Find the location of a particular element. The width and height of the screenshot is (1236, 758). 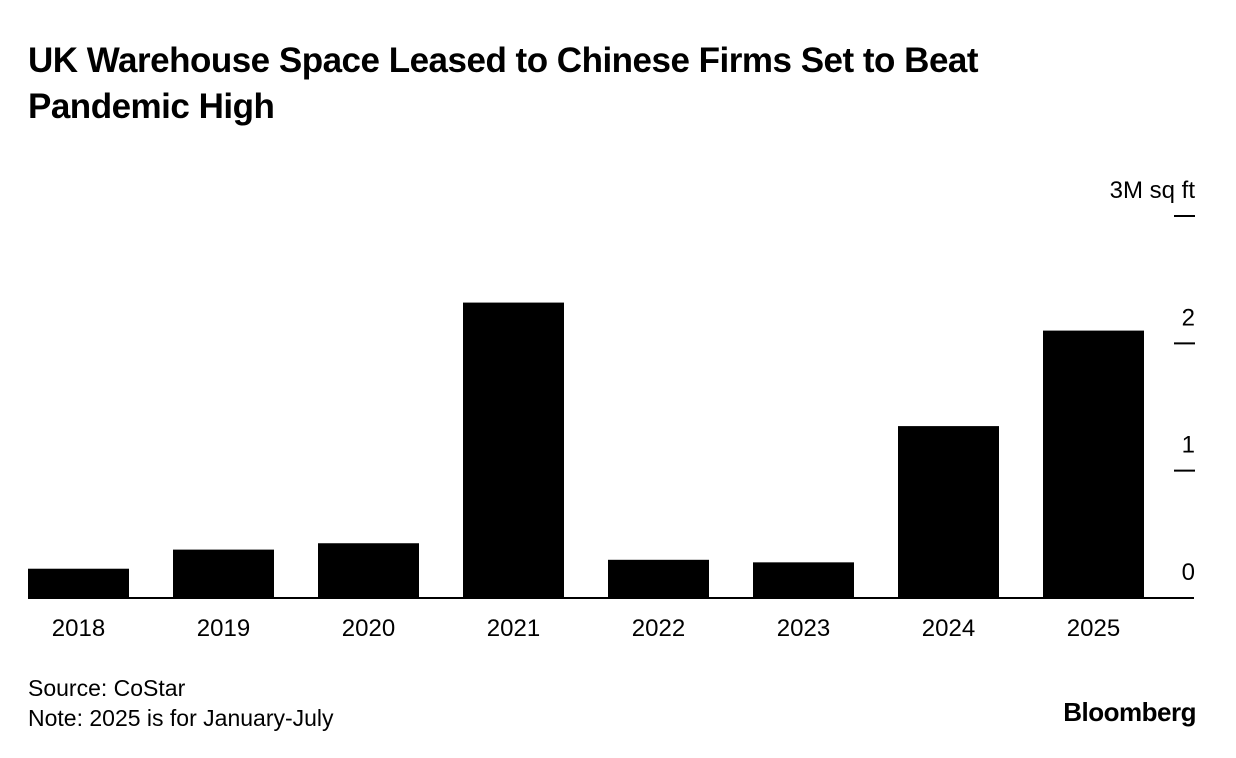

y-axis: 0 1 2 3M sq ft is located at coordinates (1153, 381).